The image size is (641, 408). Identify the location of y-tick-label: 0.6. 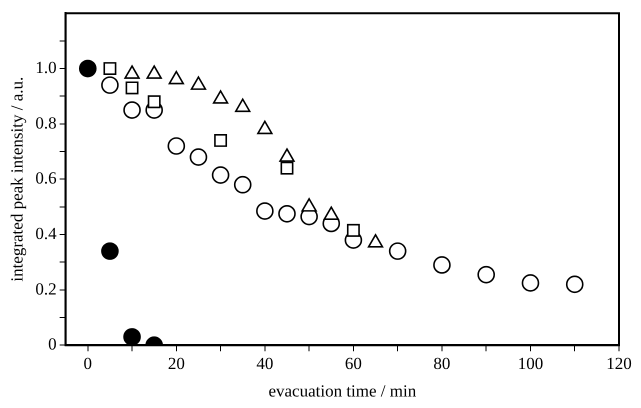
(46, 178).